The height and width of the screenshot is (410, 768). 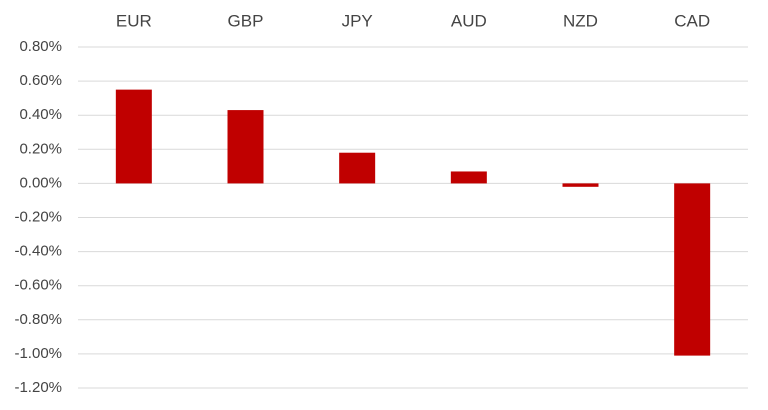 I want to click on x-tick-label: AUD, so click(x=469, y=20).